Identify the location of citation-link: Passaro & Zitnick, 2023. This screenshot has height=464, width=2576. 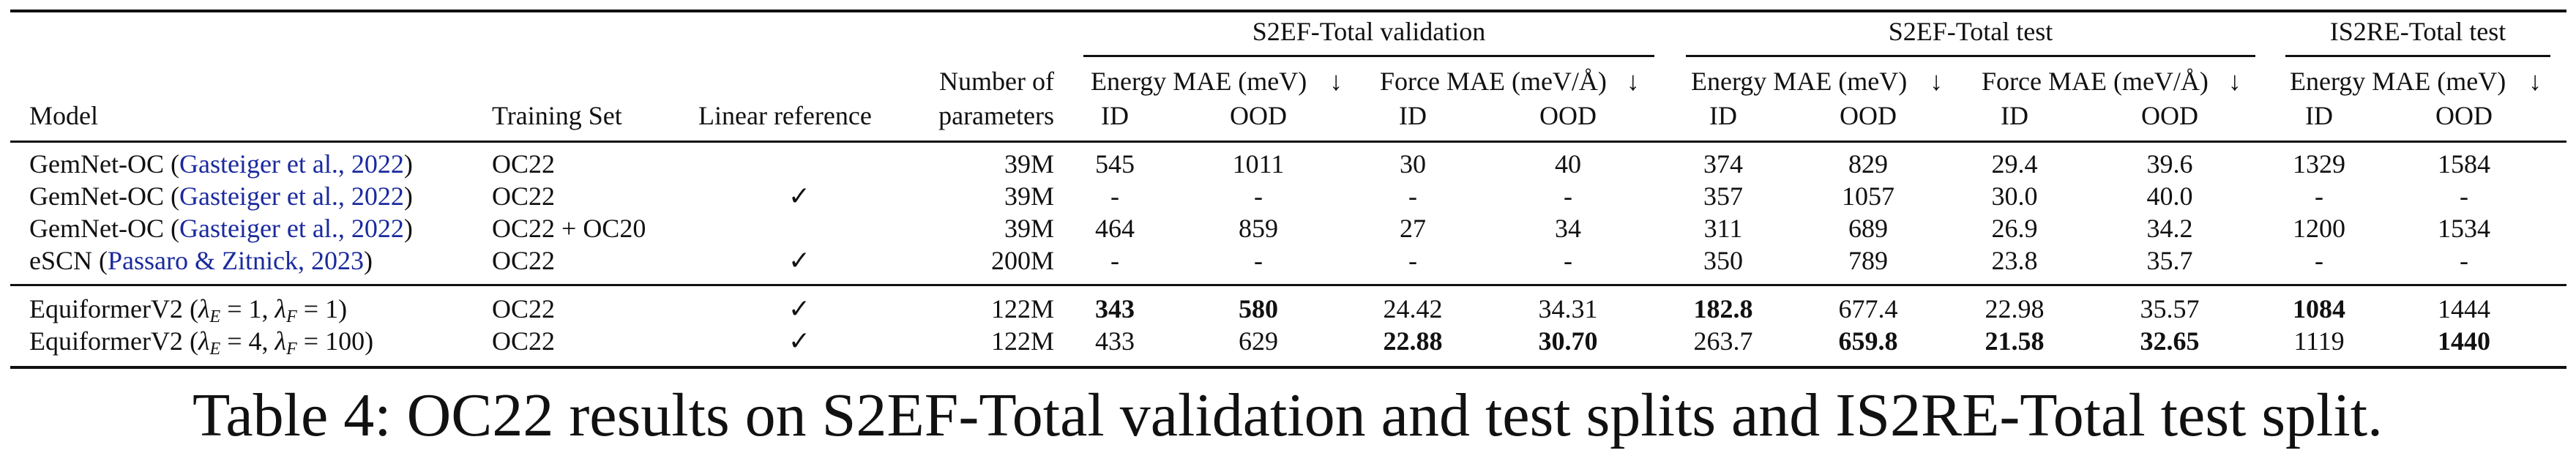
(236, 260).